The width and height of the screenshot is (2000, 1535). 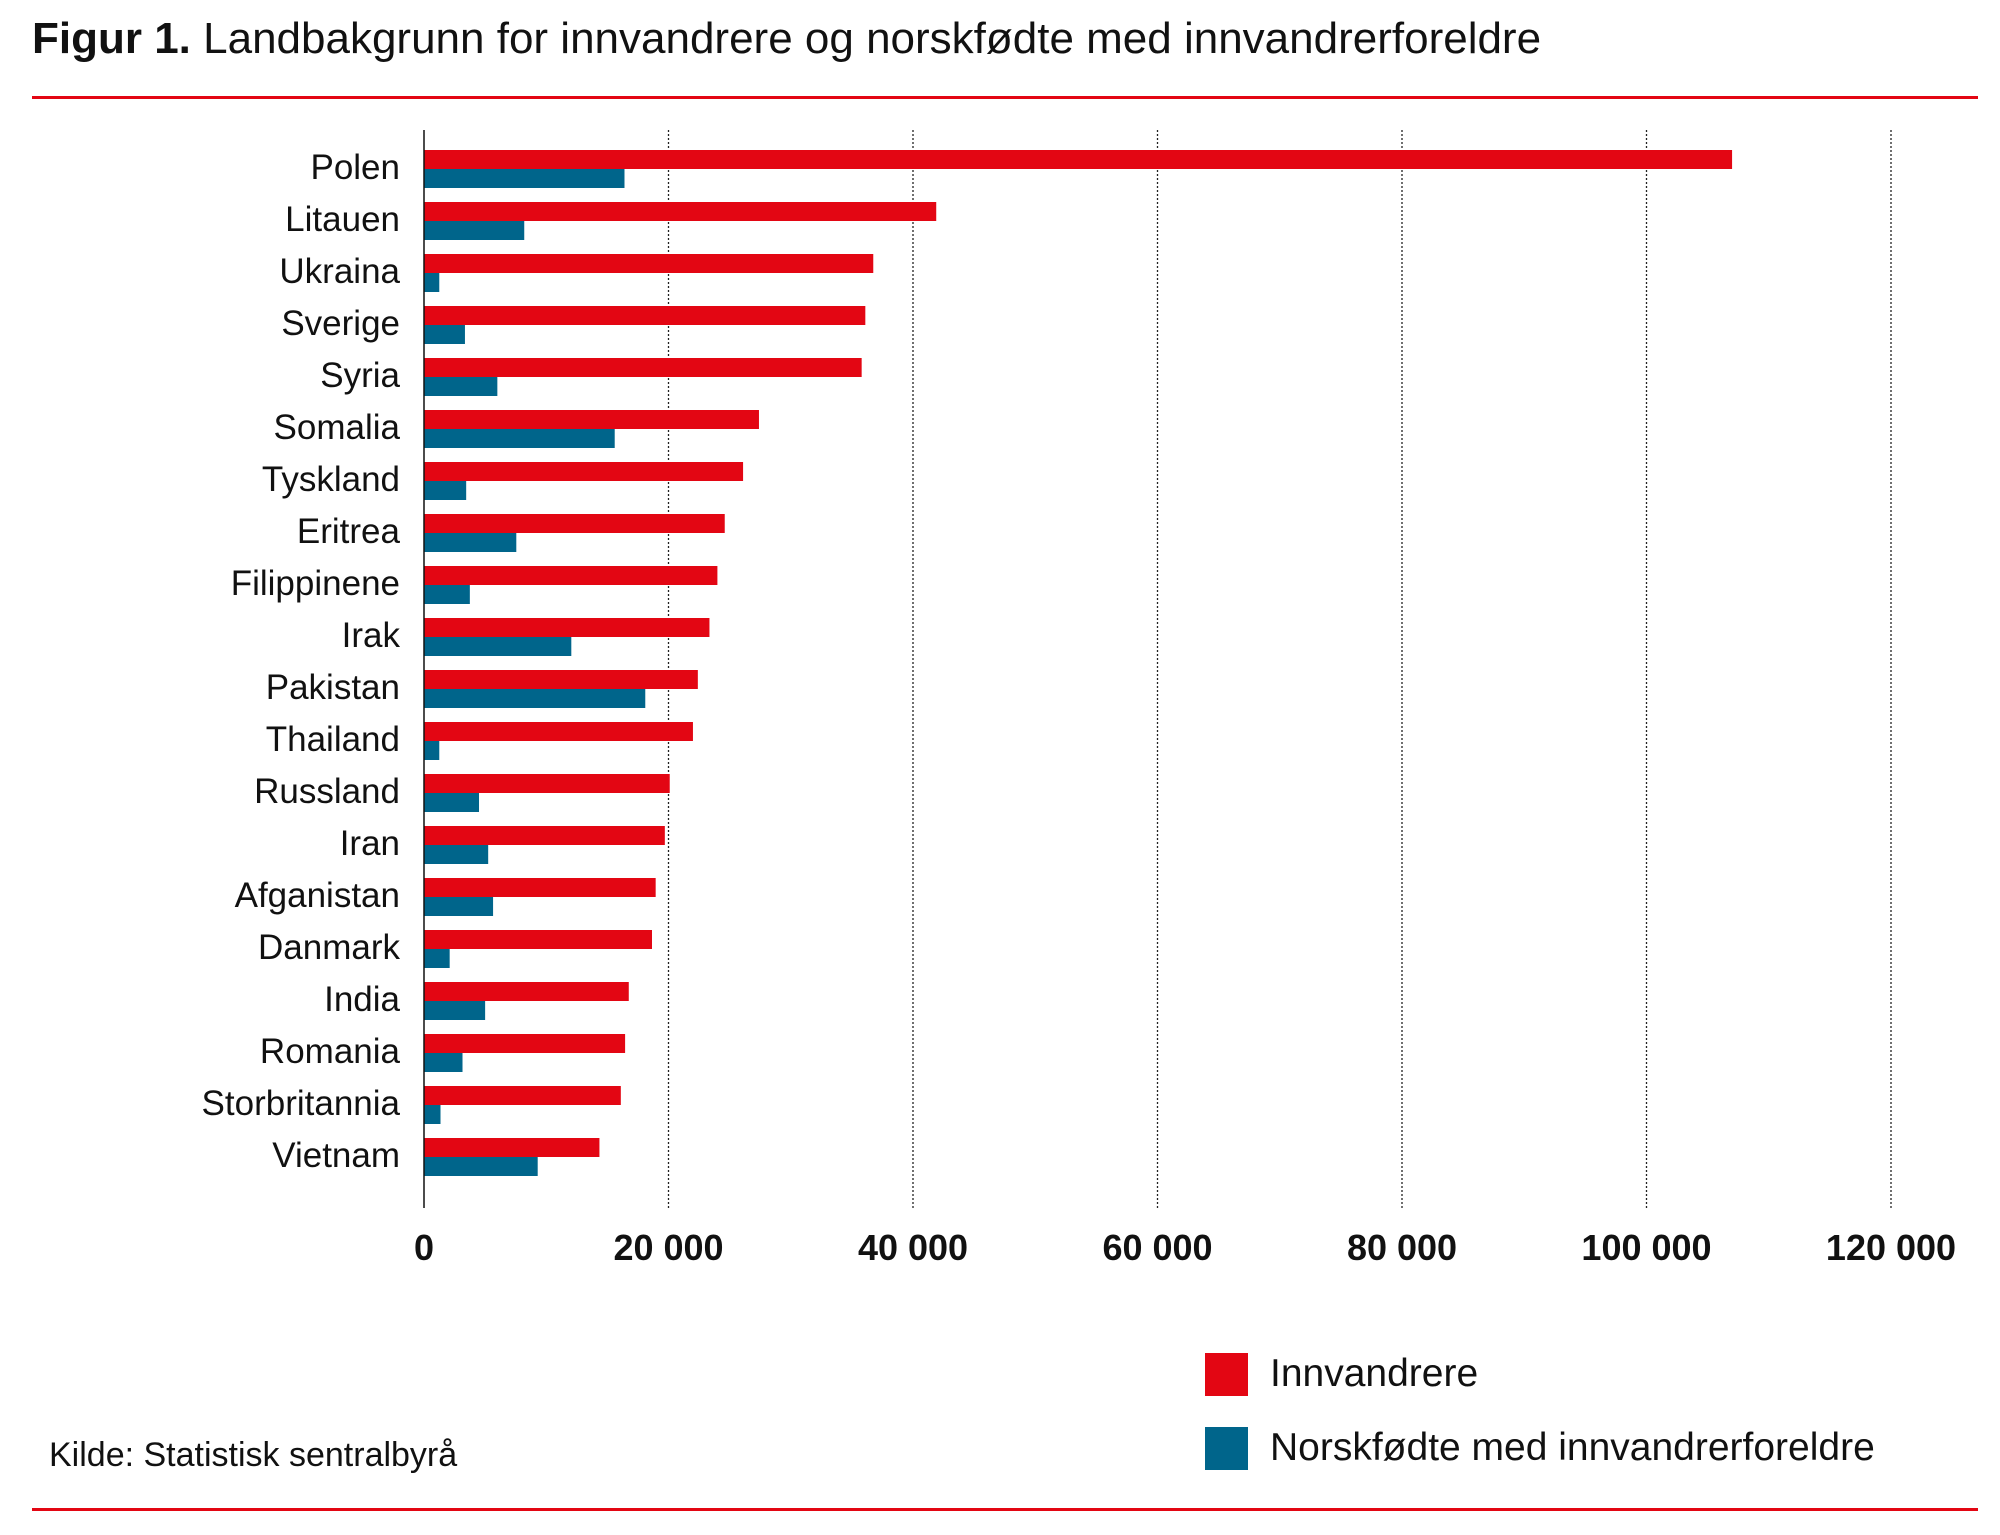 What do you see at coordinates (1005, 1509) in the screenshot?
I see `bottom-rule` at bounding box center [1005, 1509].